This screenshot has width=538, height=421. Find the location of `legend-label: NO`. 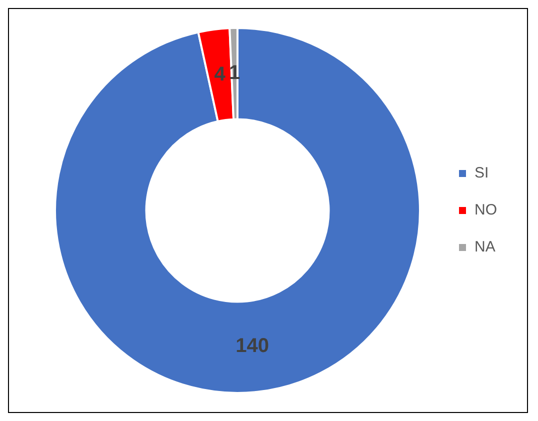

legend-label: NO is located at coordinates (485, 210).